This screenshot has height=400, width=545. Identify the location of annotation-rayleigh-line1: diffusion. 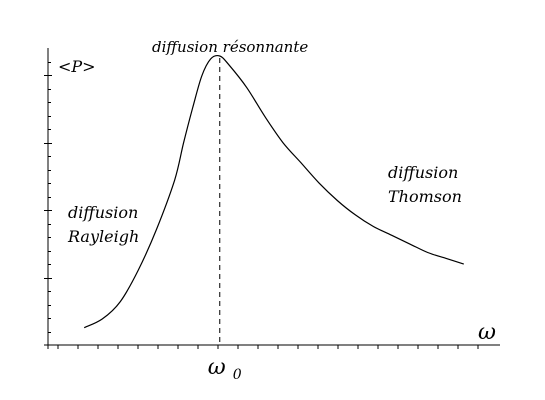
(103, 212).